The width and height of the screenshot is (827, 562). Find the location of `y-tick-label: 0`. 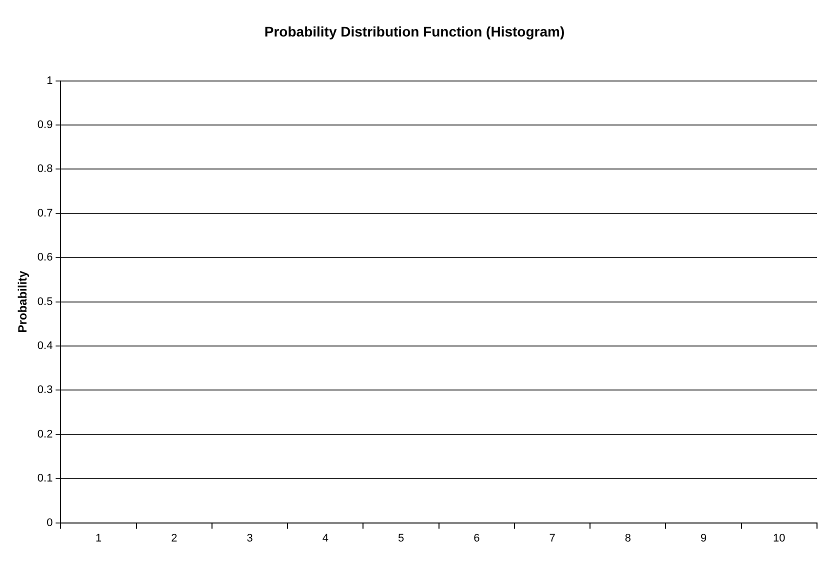

y-tick-label: 0 is located at coordinates (49, 522).